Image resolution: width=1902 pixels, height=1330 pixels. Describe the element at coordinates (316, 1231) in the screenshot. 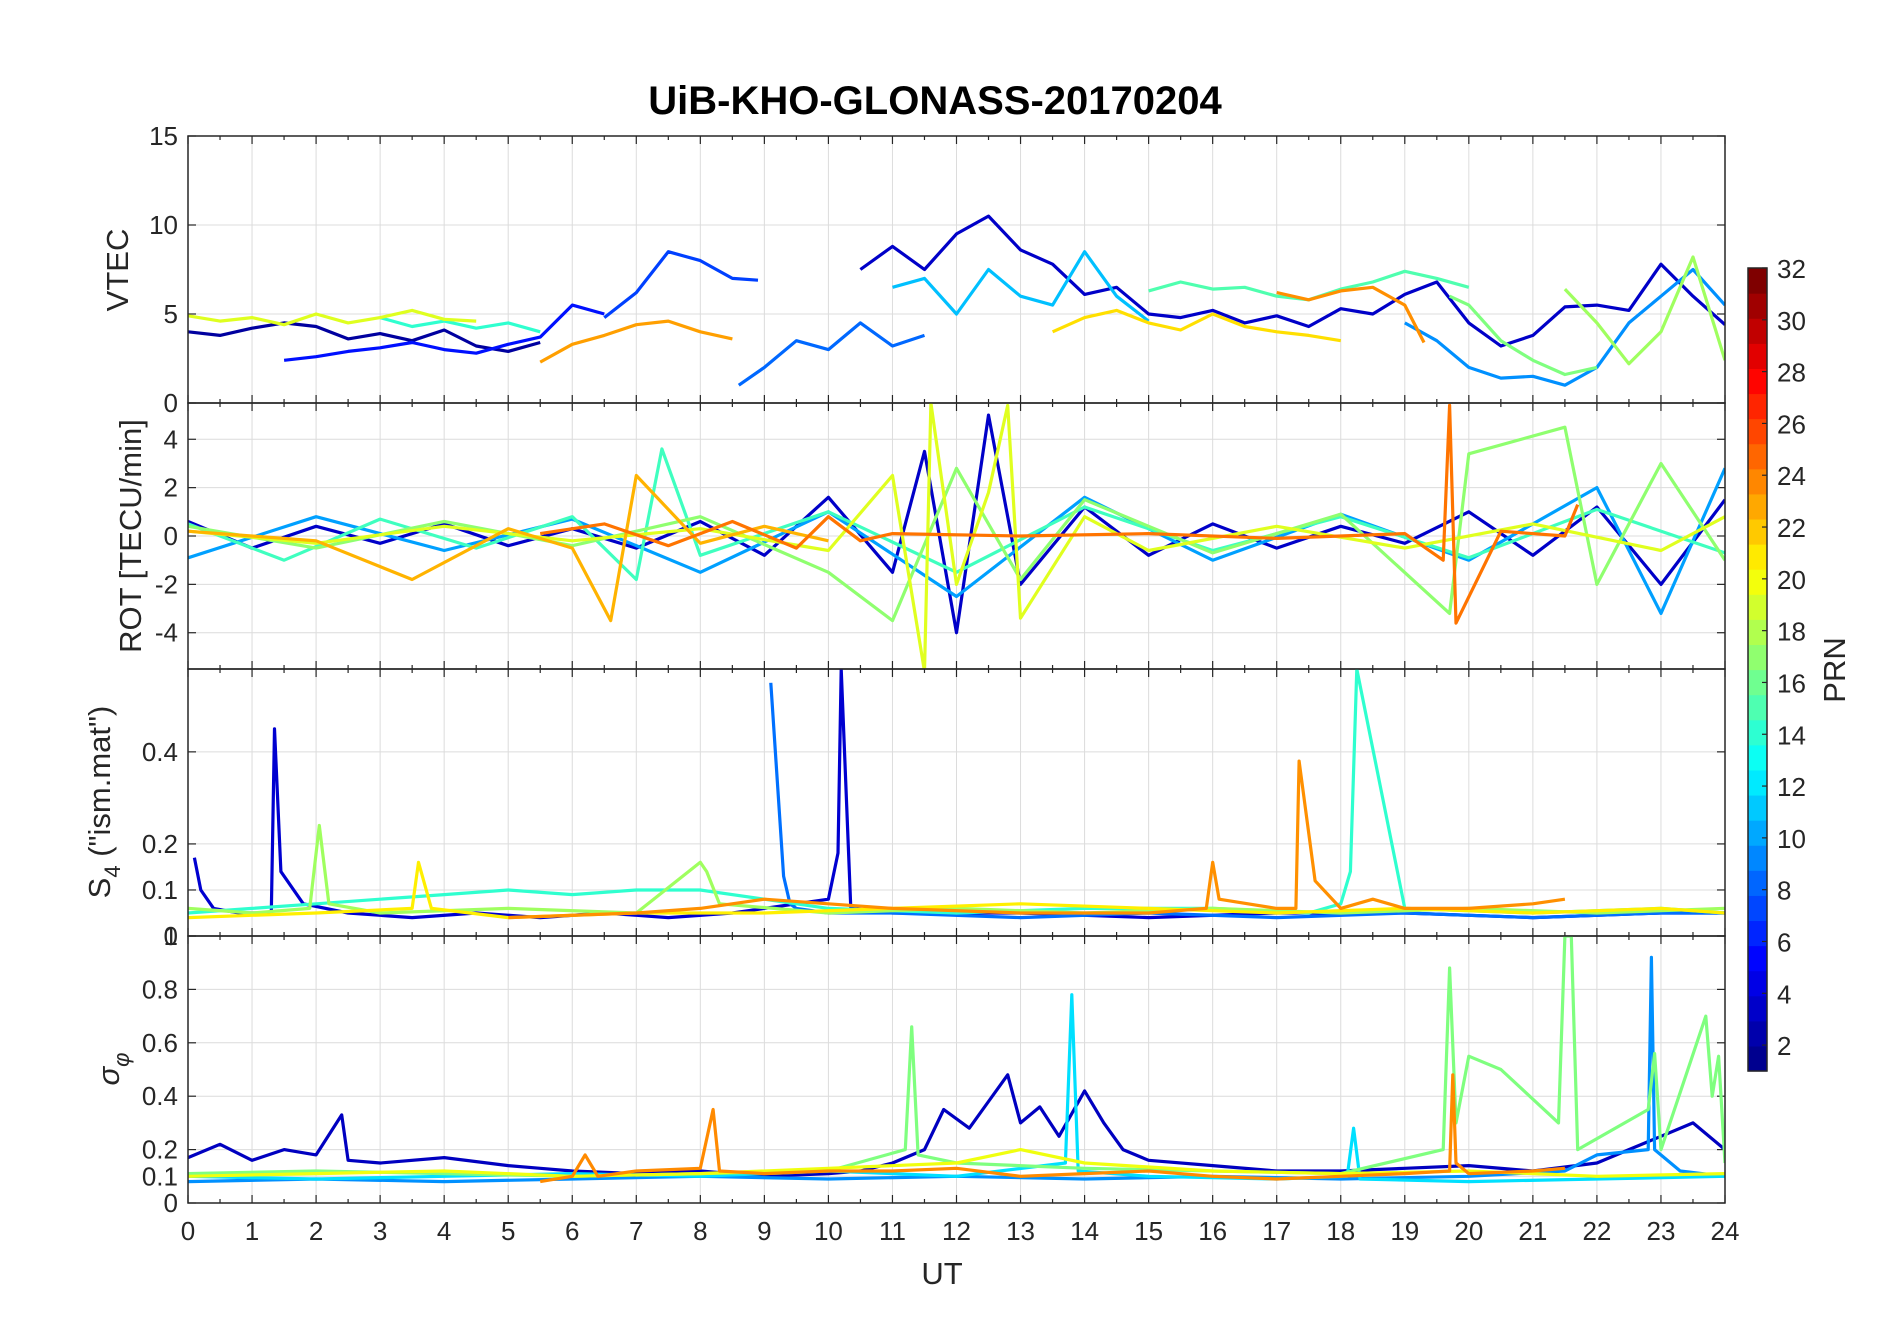

I see `x-tick-label: 2` at that location.